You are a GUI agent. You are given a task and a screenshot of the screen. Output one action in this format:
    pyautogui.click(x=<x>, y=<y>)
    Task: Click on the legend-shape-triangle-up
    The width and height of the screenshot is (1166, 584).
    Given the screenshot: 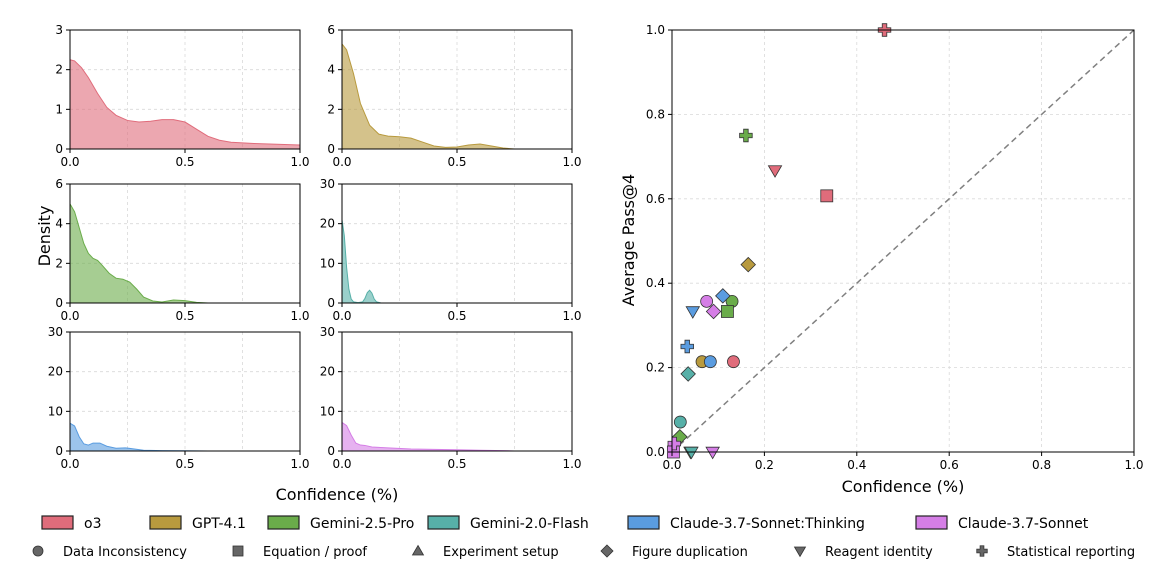 What is the action you would take?
    pyautogui.click(x=418, y=550)
    